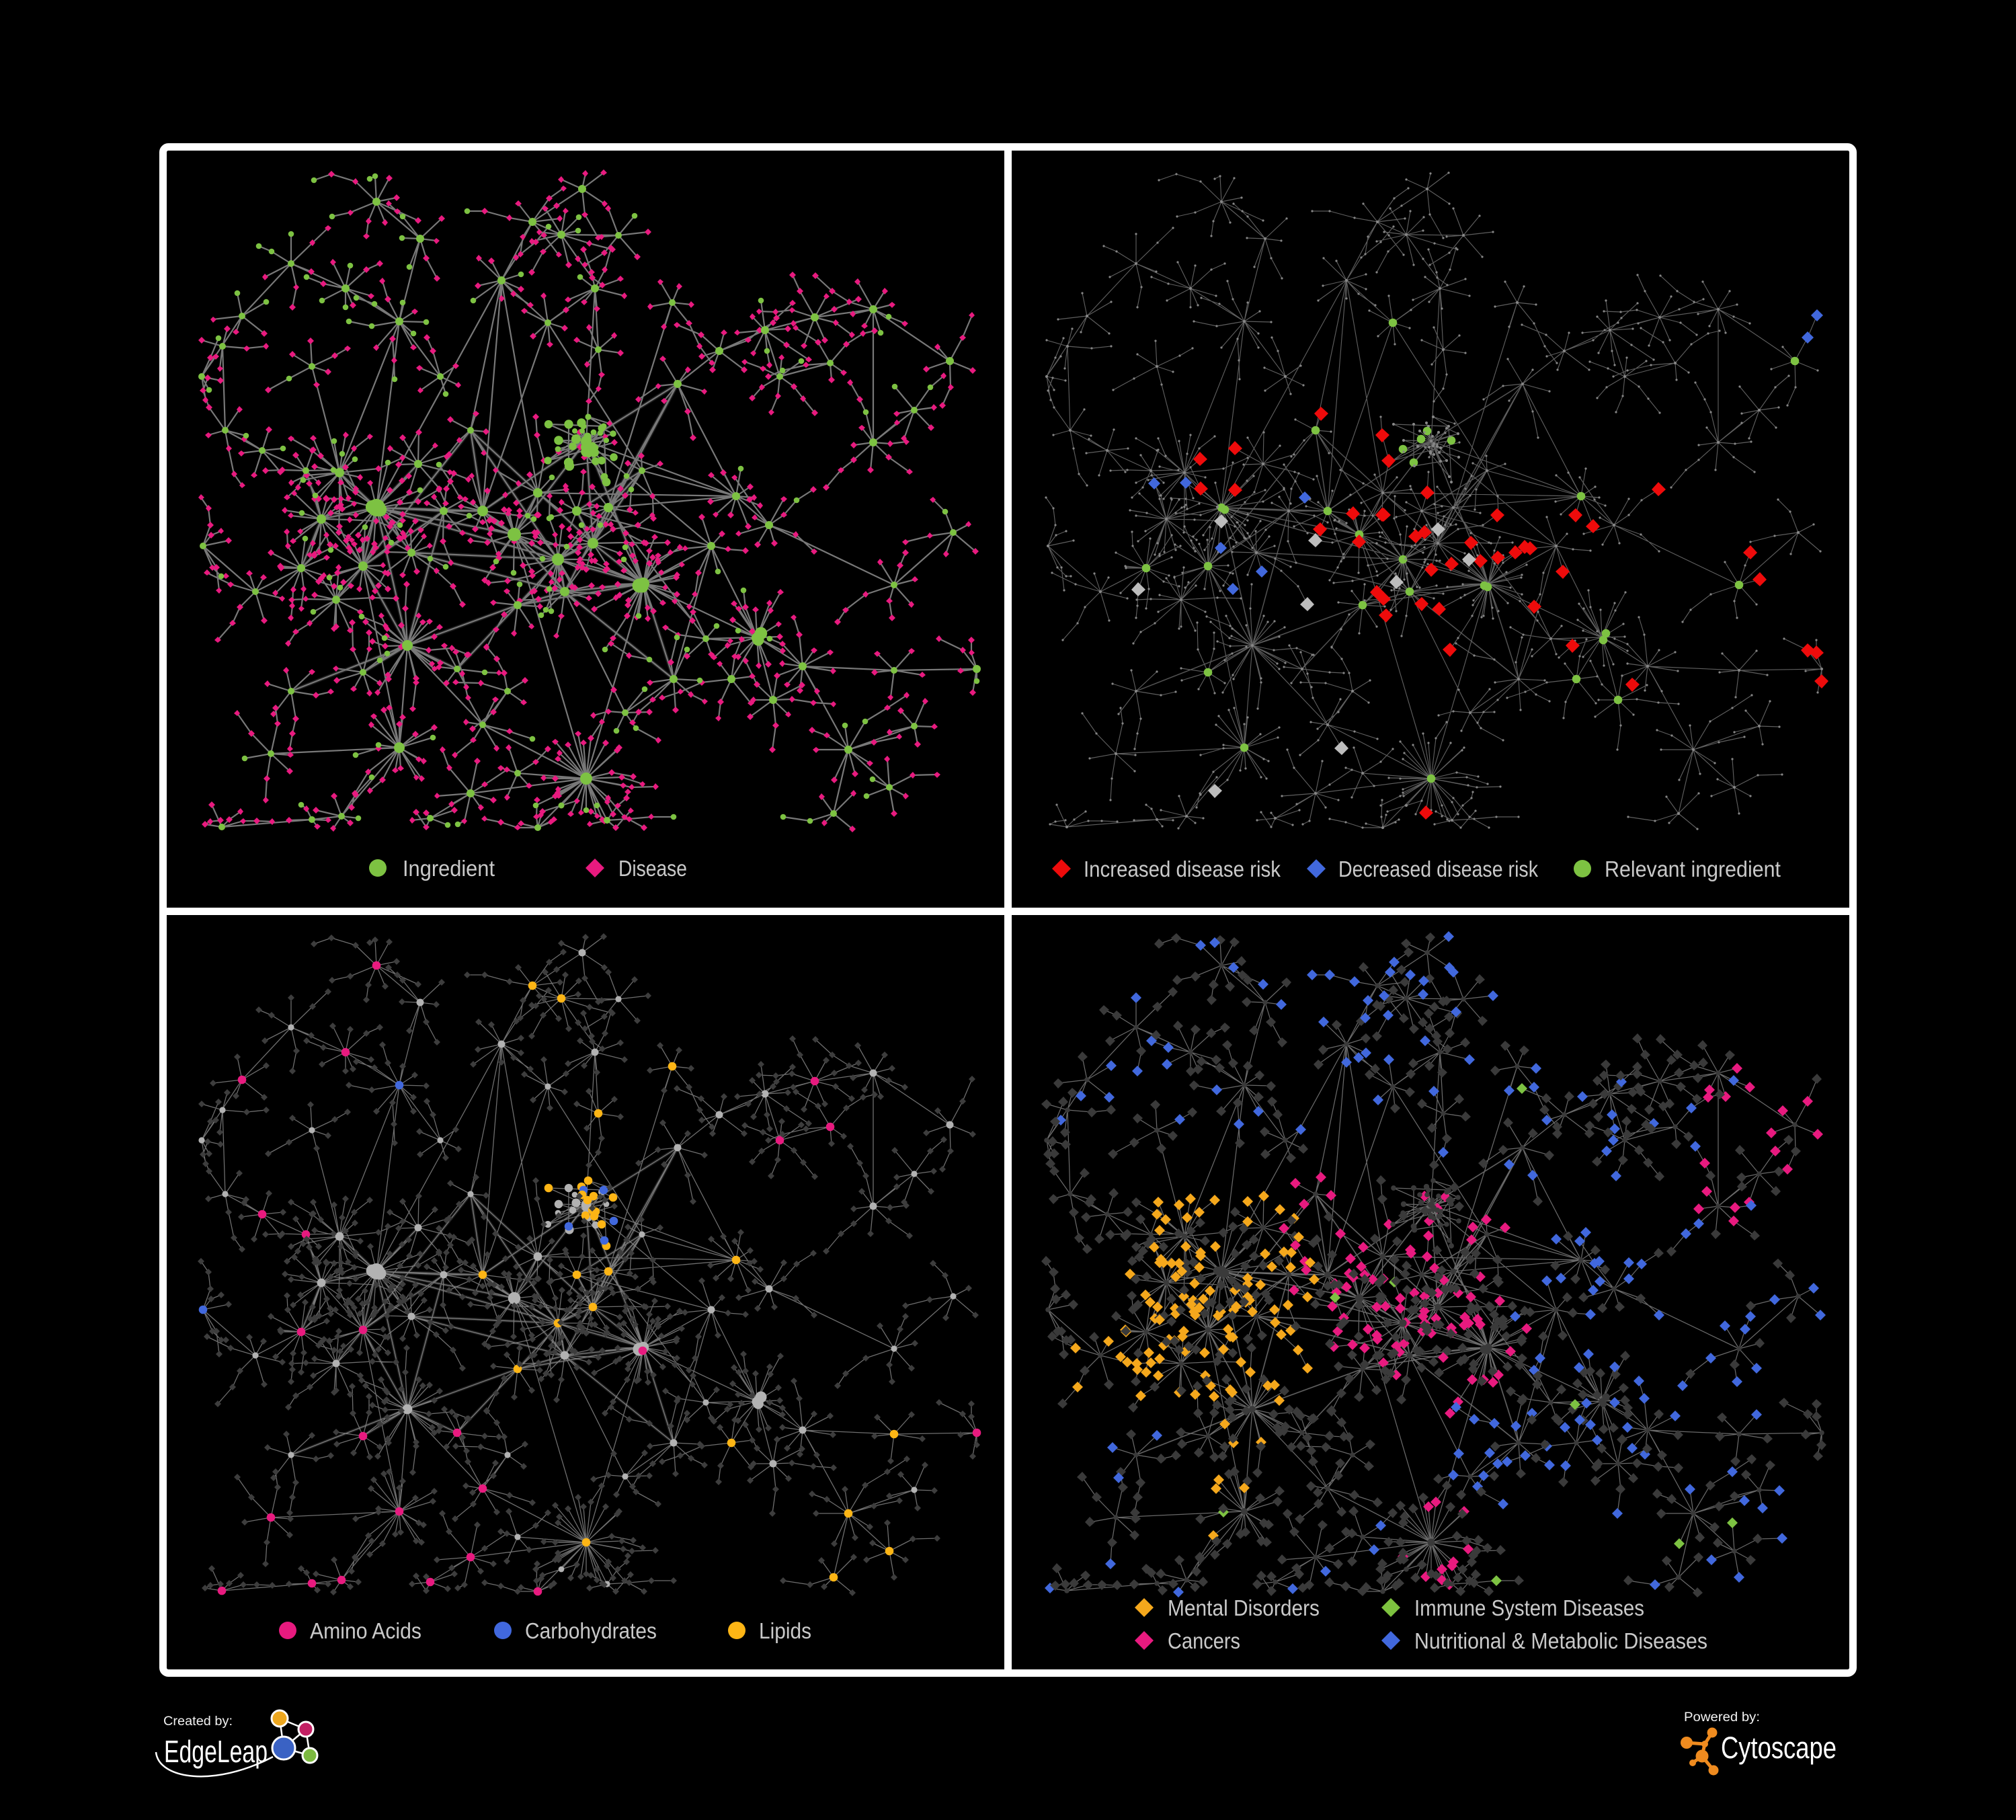 The width and height of the screenshot is (2016, 1820). What do you see at coordinates (1182, 869) in the screenshot?
I see `svg-text: Increased disease risk` at bounding box center [1182, 869].